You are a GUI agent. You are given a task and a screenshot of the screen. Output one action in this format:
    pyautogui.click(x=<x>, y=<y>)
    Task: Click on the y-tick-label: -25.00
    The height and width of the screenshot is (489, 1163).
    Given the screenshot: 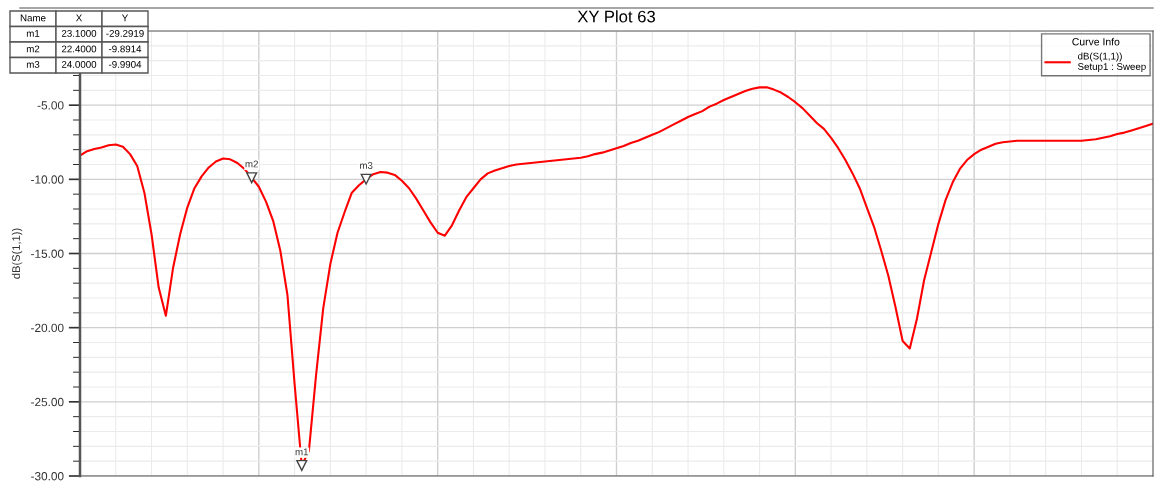 What is the action you would take?
    pyautogui.click(x=47, y=402)
    